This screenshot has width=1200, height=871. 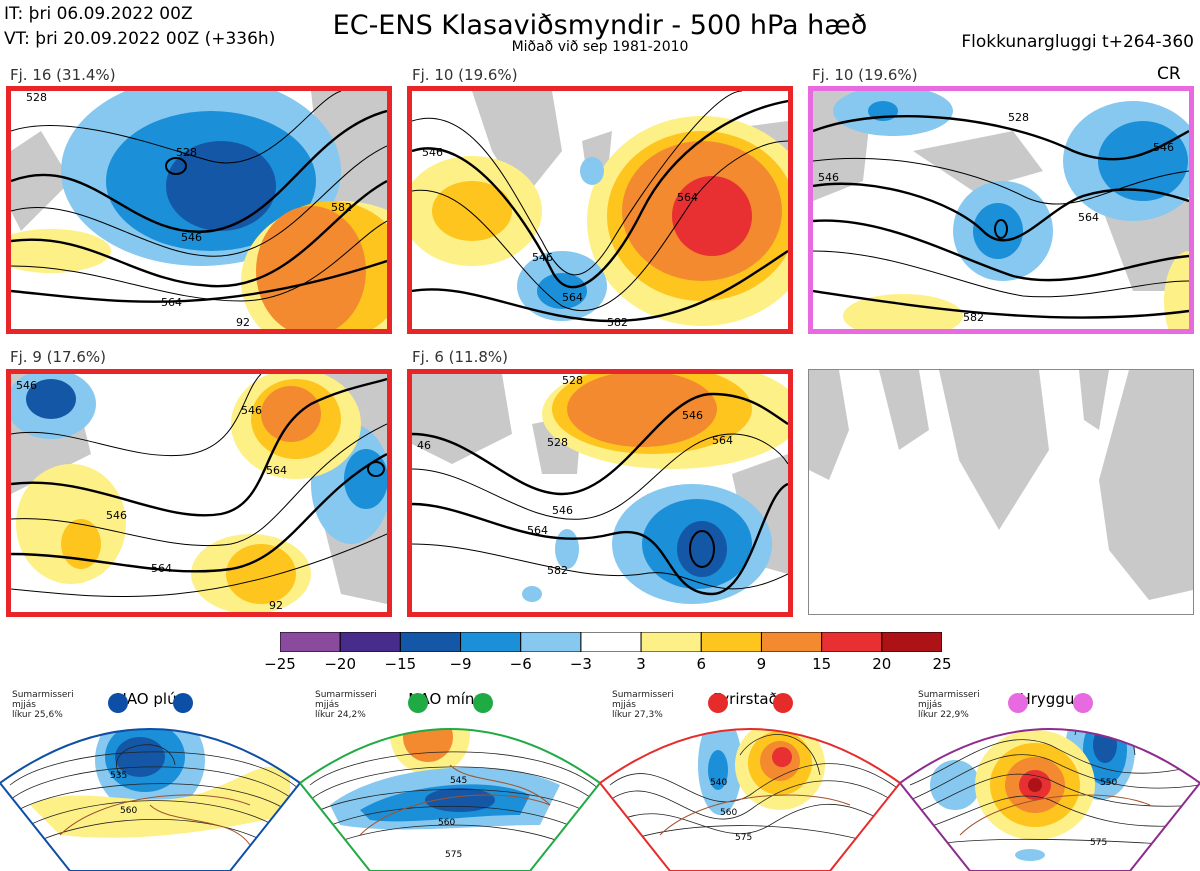 I want to click on classification-window: Flokkunargluggi t+264-360, so click(x=1077, y=42).